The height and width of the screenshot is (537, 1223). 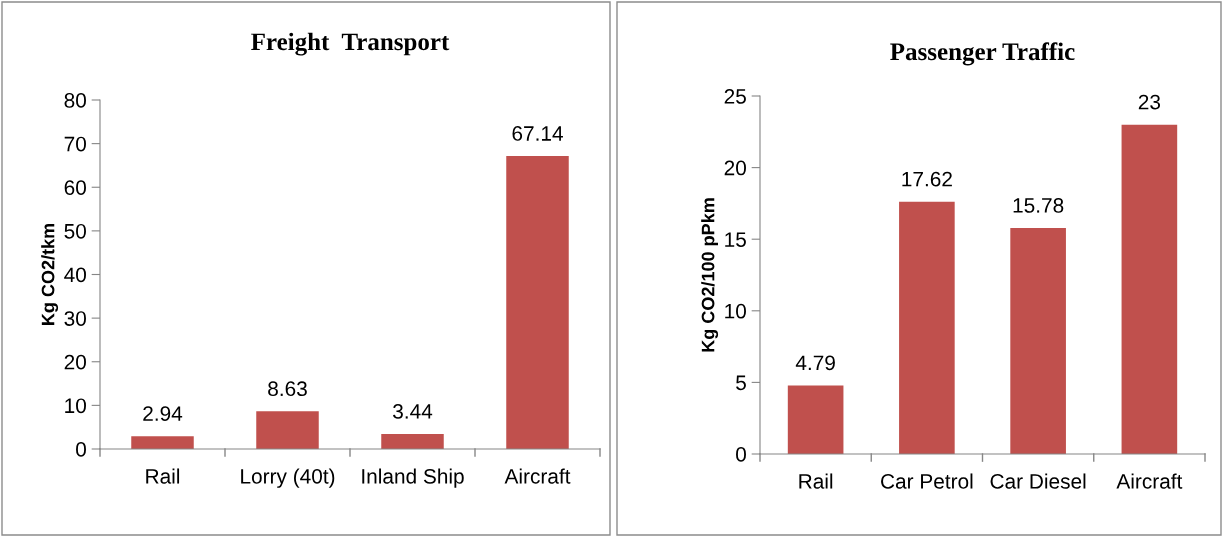 What do you see at coordinates (75, 100) in the screenshot?
I see `y-tick-label: 80` at bounding box center [75, 100].